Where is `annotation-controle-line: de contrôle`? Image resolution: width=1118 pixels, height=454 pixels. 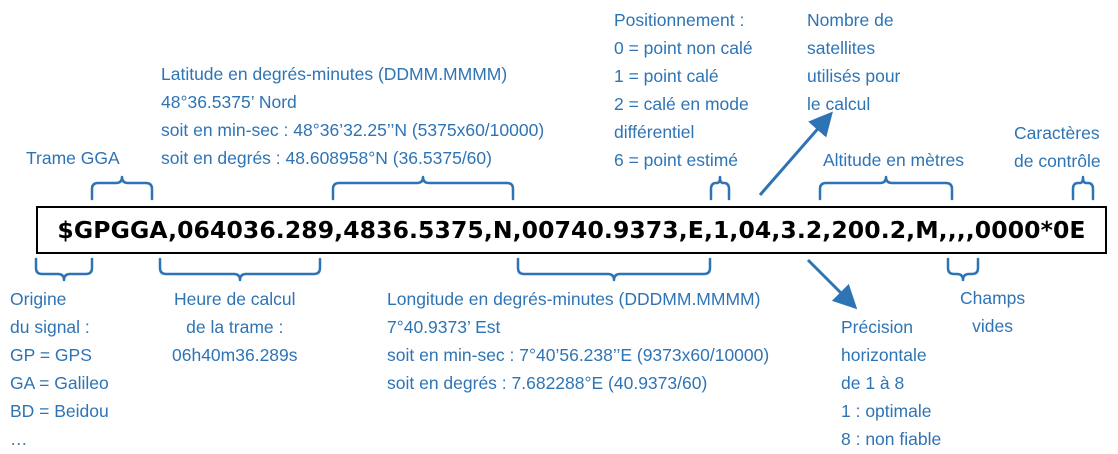 annotation-controle-line: de contrôle is located at coordinates (1057, 161).